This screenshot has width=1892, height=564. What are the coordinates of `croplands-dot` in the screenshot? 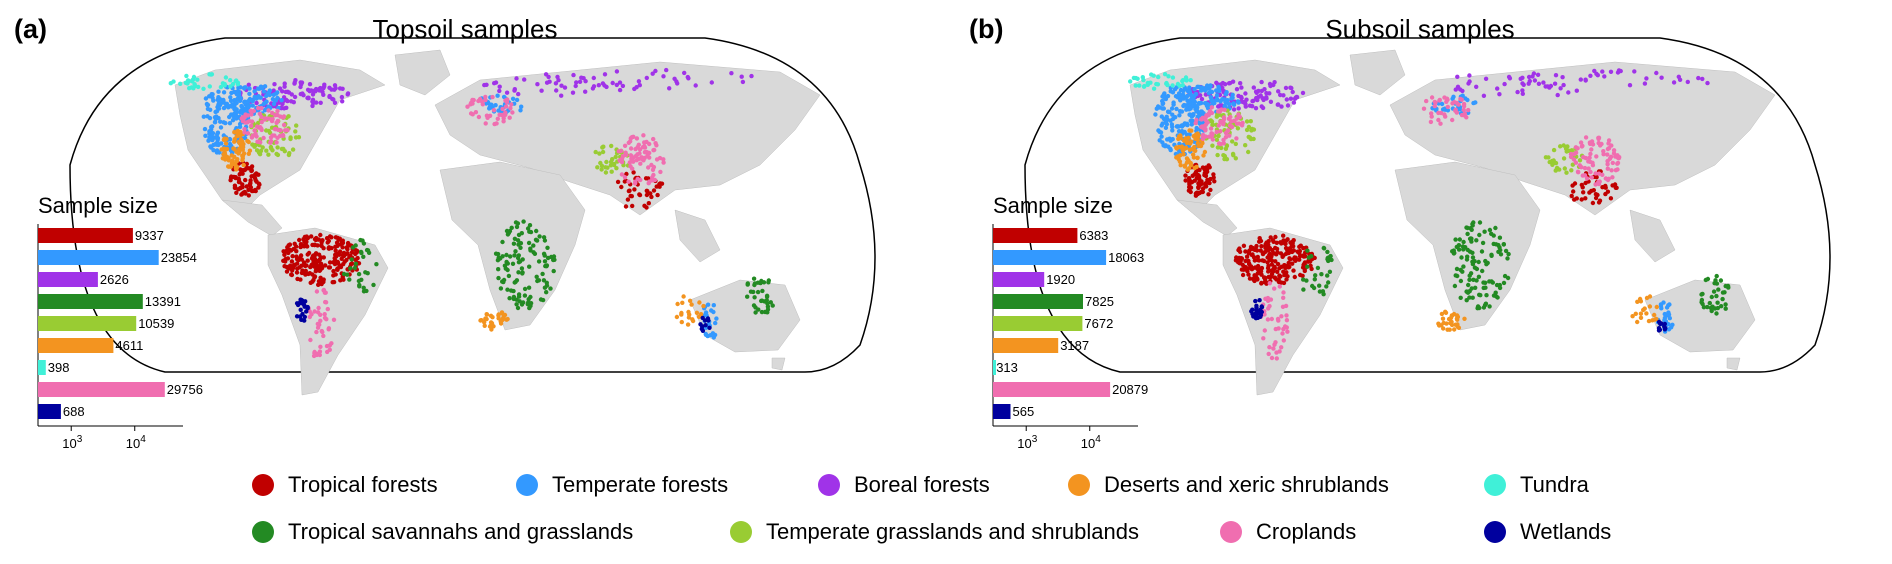 It's located at (1231, 532).